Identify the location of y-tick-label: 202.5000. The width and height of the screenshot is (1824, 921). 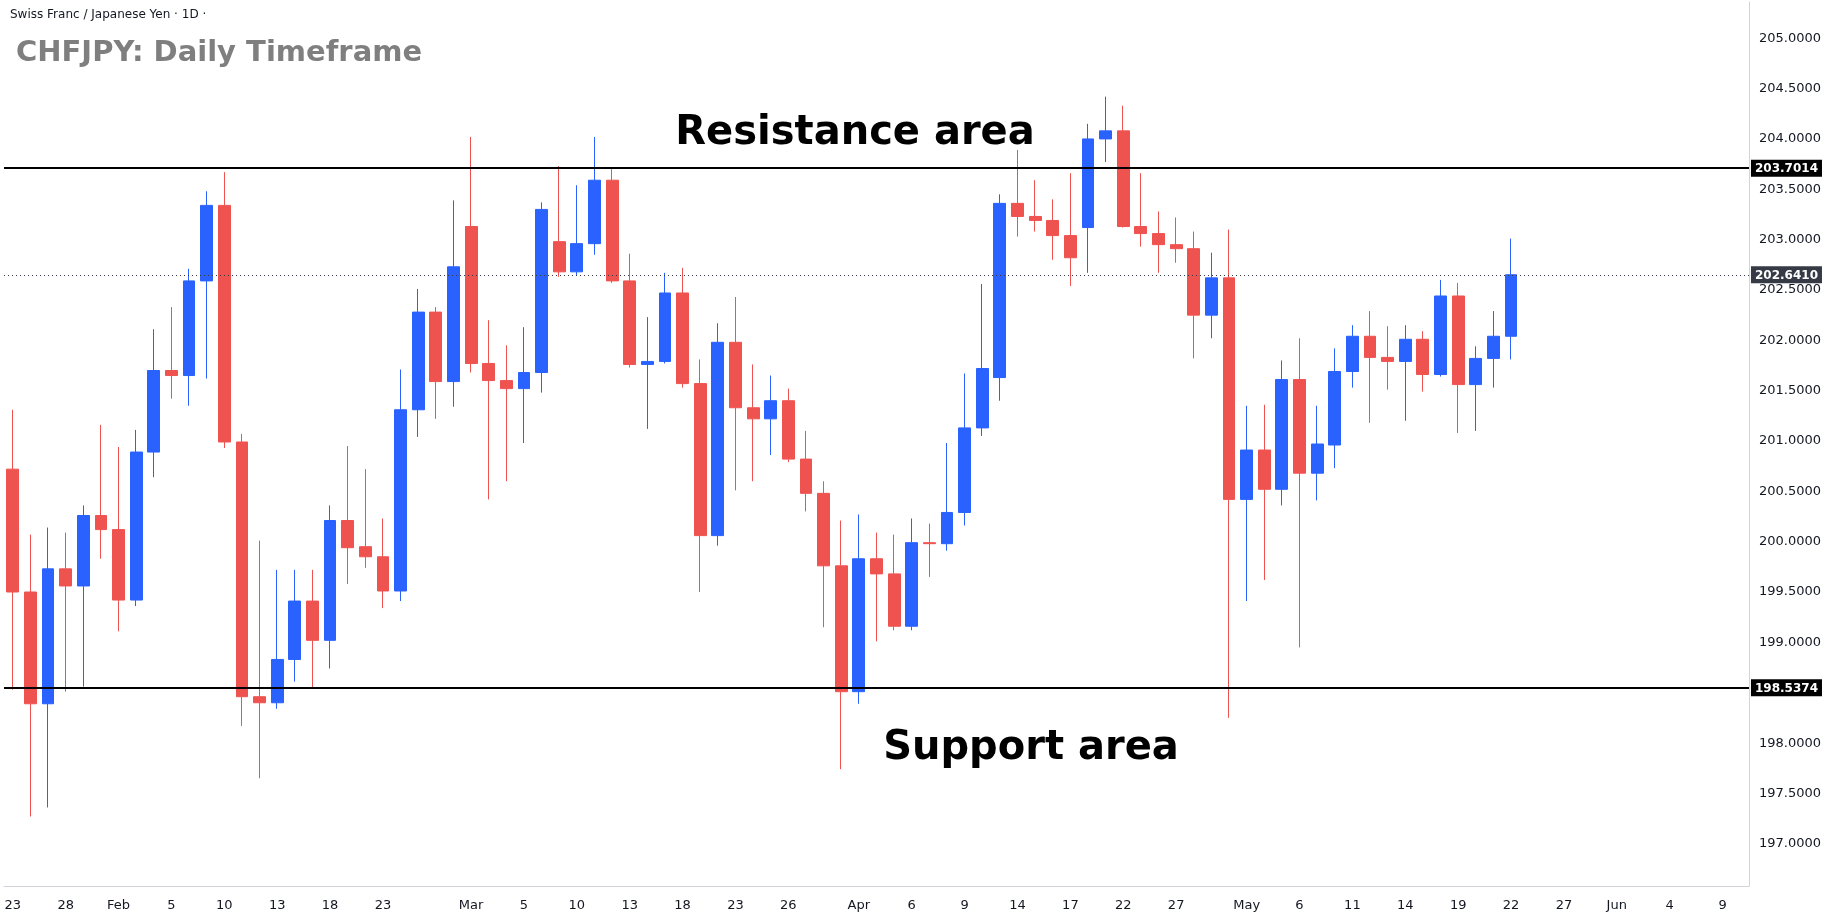
(1789, 289).